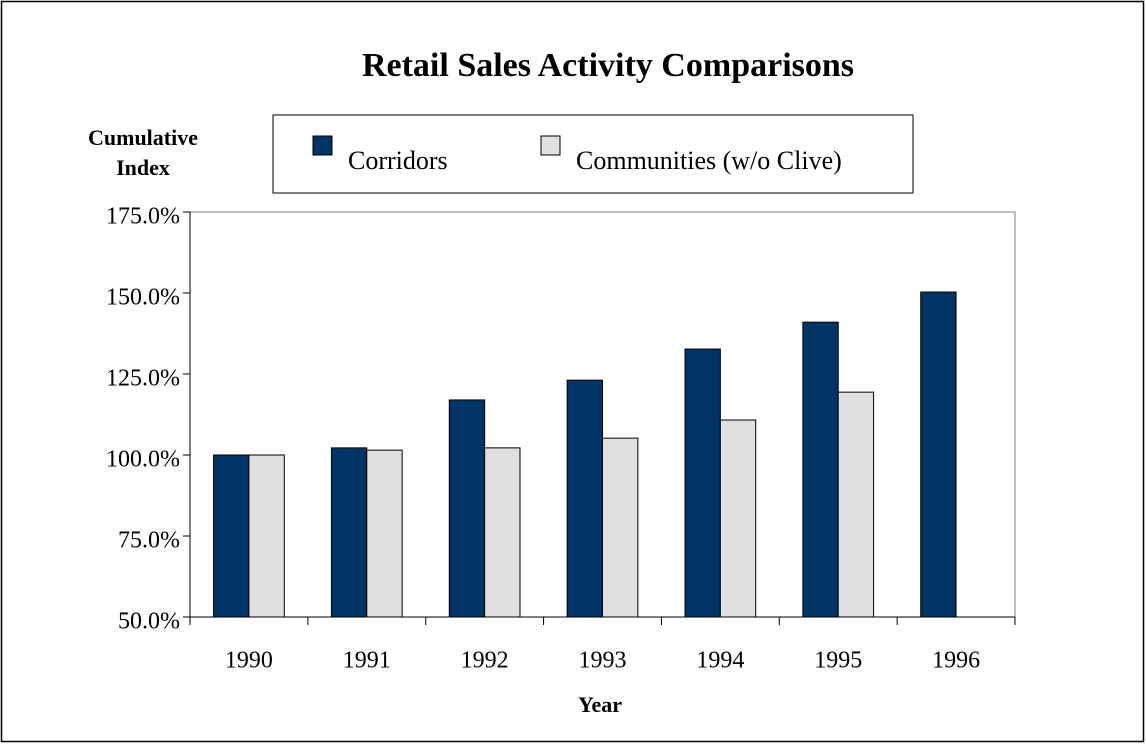 The height and width of the screenshot is (744, 1146). I want to click on x-tick-label: 1993, so click(603, 661).